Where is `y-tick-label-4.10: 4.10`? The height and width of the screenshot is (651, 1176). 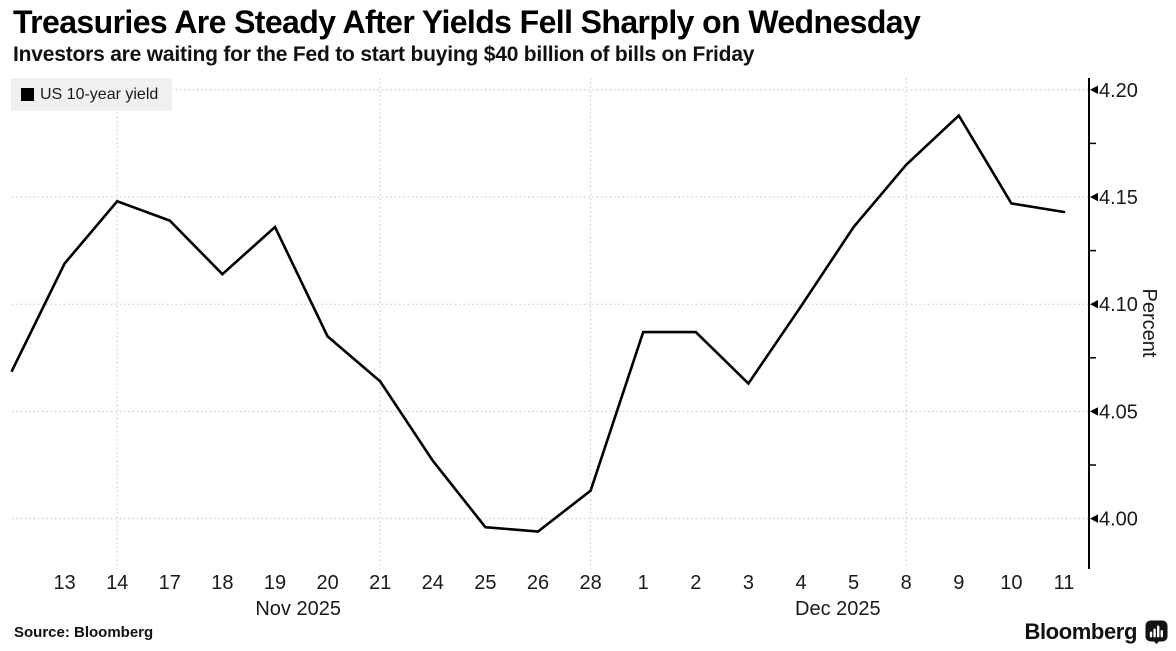 y-tick-label-4.10: 4.10 is located at coordinates (1118, 305).